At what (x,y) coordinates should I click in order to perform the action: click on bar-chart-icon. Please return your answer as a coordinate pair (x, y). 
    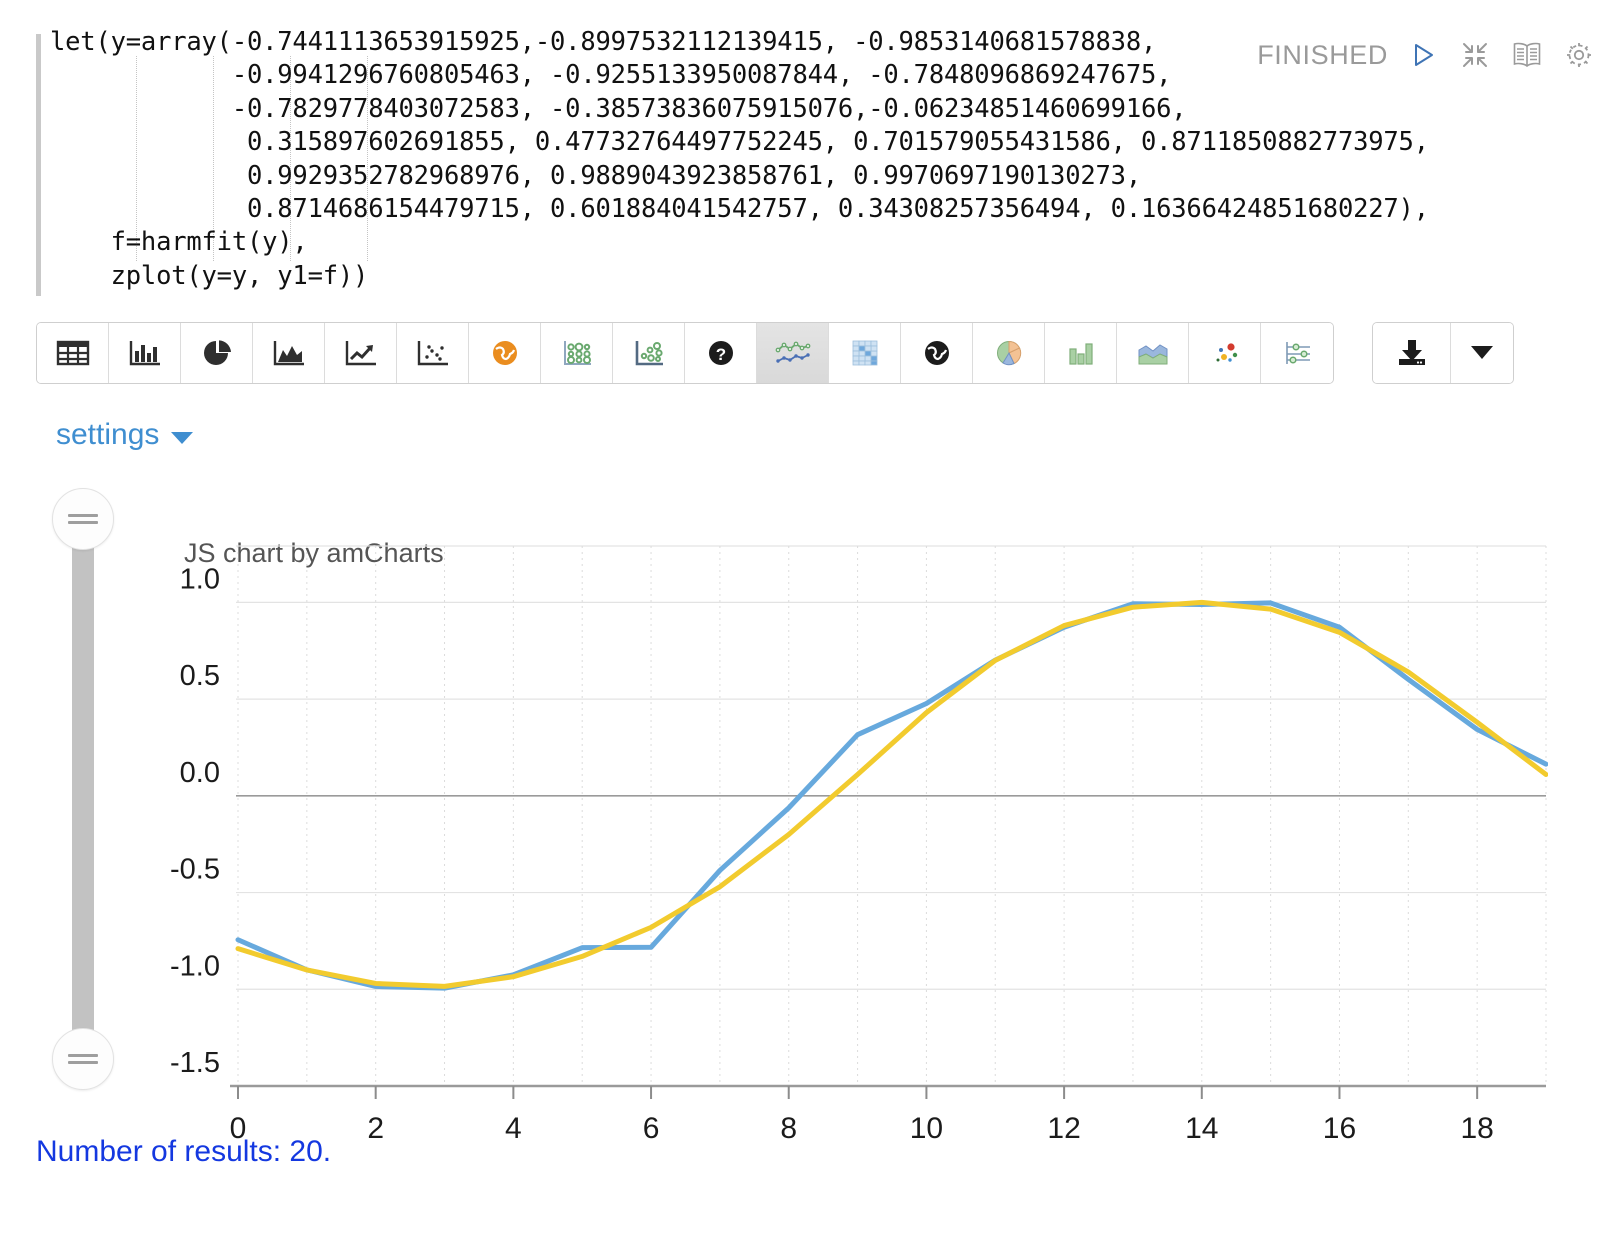
    Looking at the image, I should click on (145, 353).